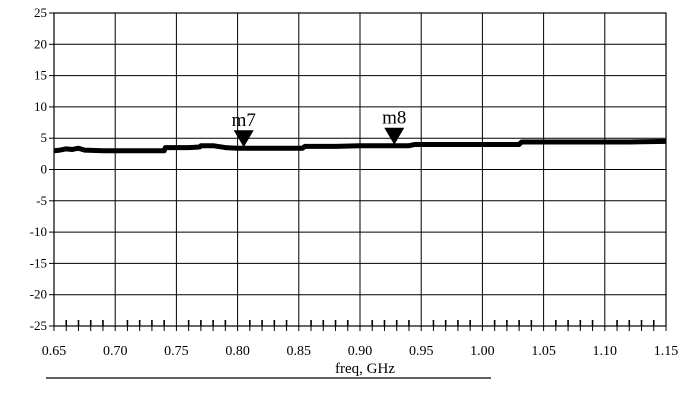 The width and height of the screenshot is (689, 404). I want to click on y-tick-label: -25, so click(38, 325).